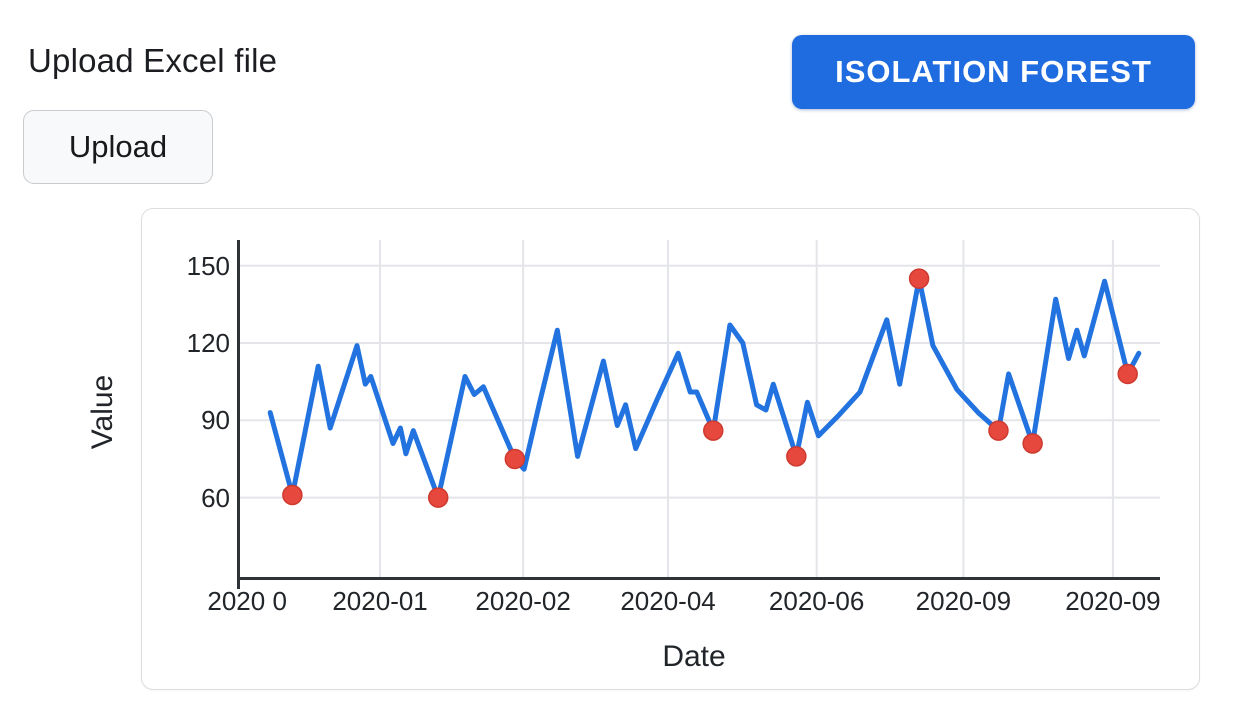 This screenshot has width=1236, height=701. What do you see at coordinates (215, 420) in the screenshot?
I see `y-tick-label: 90` at bounding box center [215, 420].